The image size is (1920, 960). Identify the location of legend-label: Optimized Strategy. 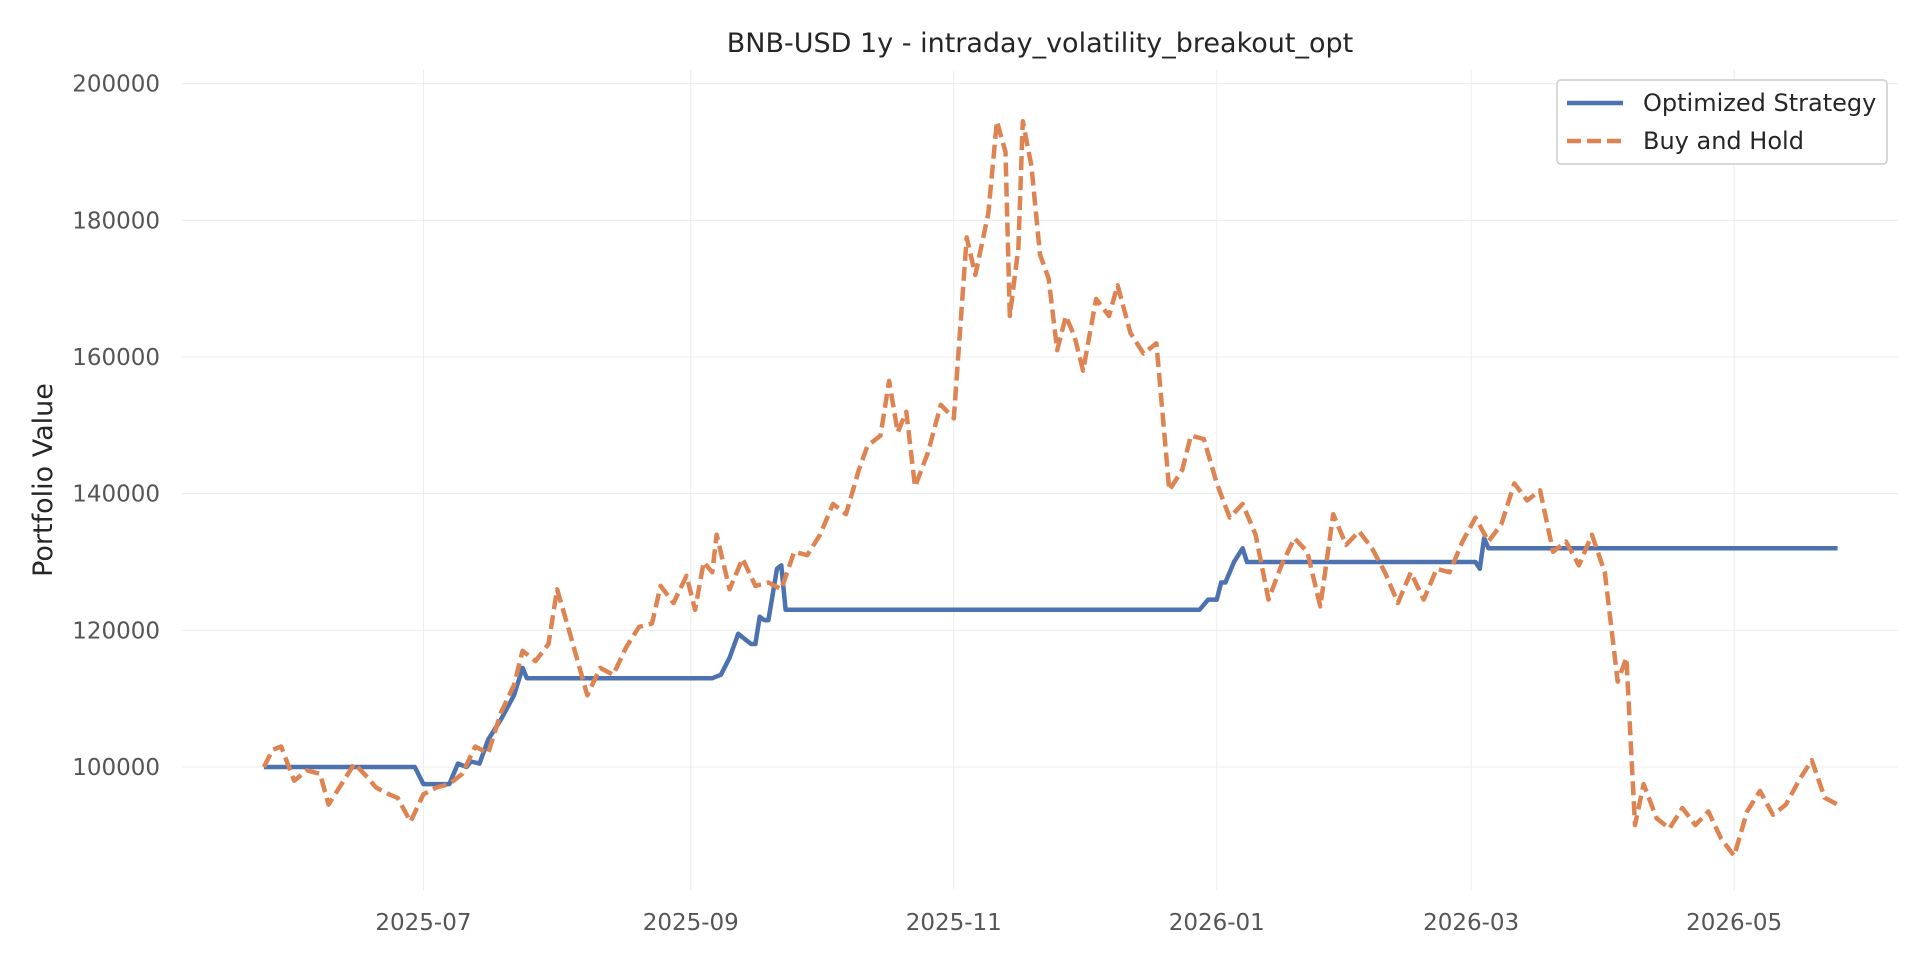
(1759, 103).